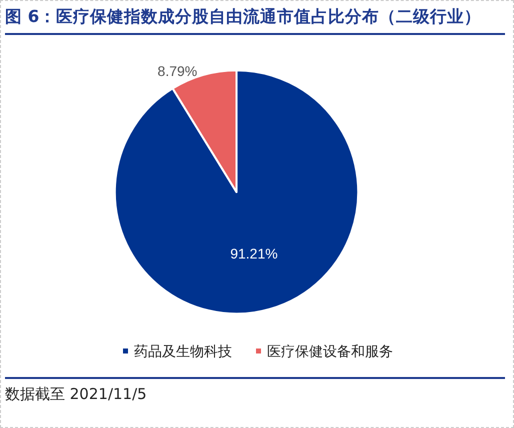  I want to click on legend-label: 药品及生物科技, so click(183, 351).